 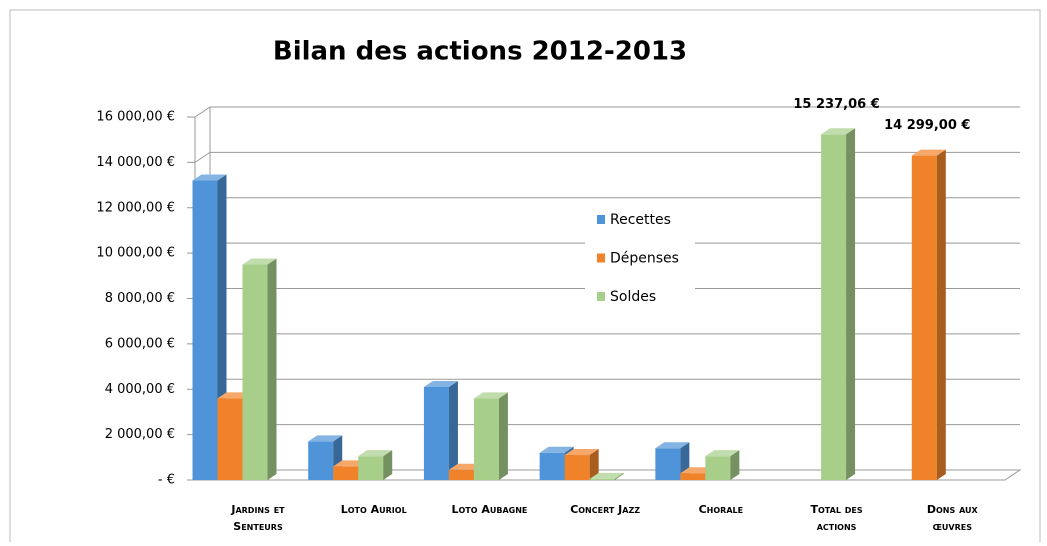 I want to click on y-tick-label: 16 000,00 €, so click(x=135, y=117).